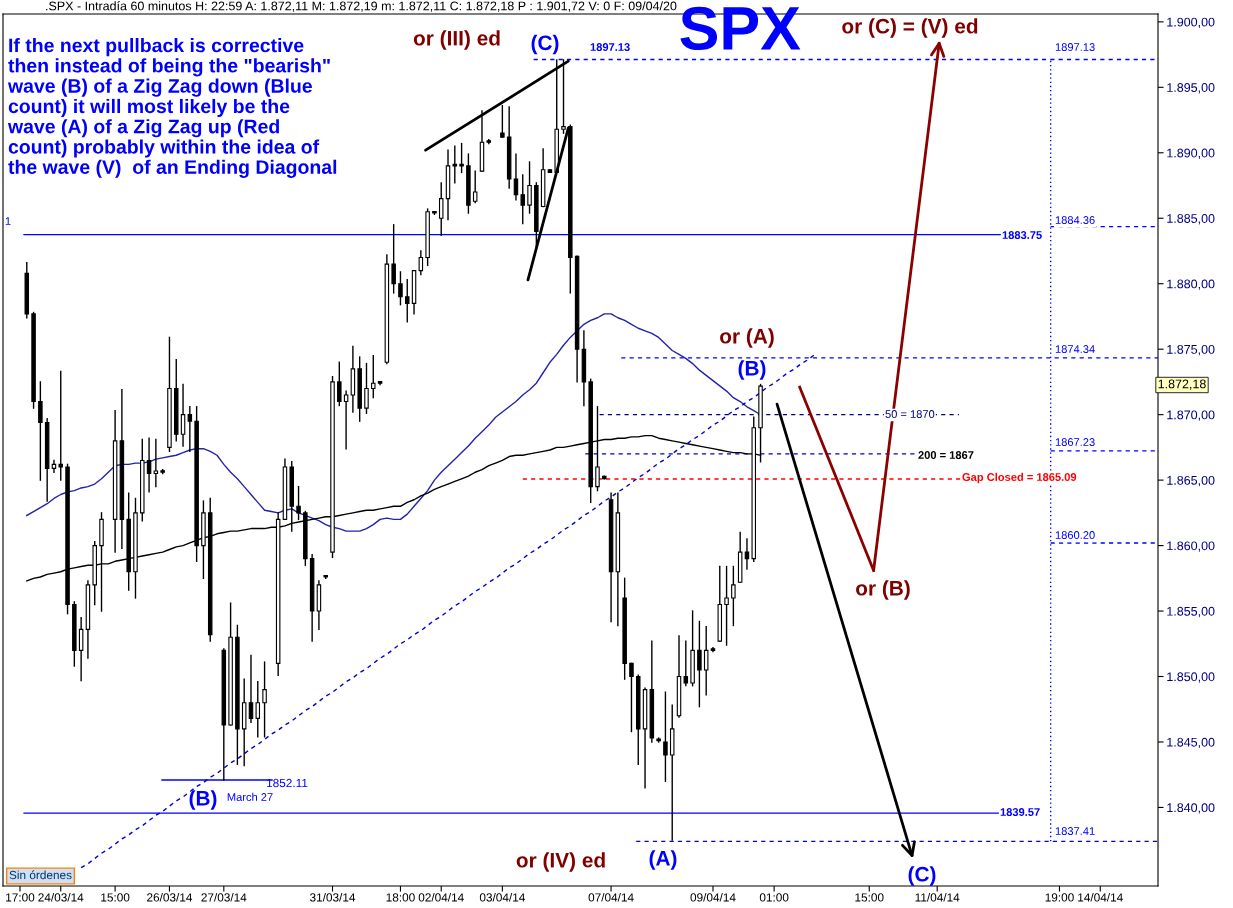  What do you see at coordinates (1075, 349) in the screenshot?
I see `ref-line-label: 1874.34` at bounding box center [1075, 349].